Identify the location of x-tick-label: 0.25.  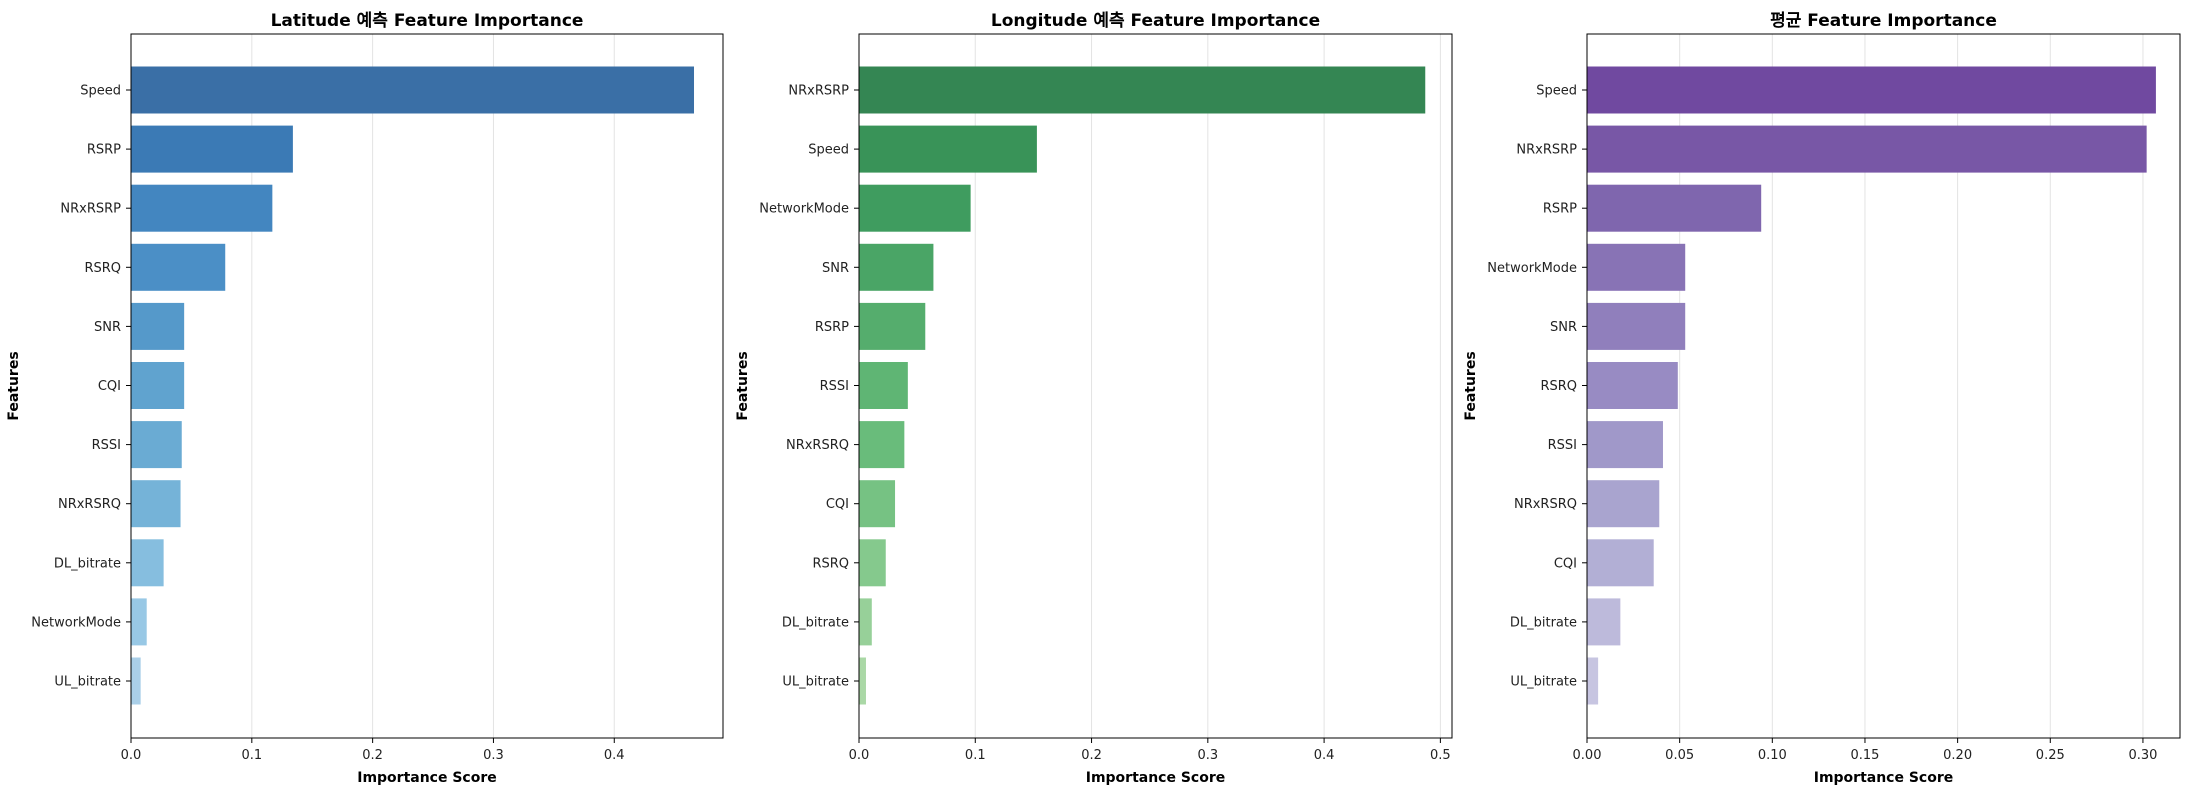
(2050, 755).